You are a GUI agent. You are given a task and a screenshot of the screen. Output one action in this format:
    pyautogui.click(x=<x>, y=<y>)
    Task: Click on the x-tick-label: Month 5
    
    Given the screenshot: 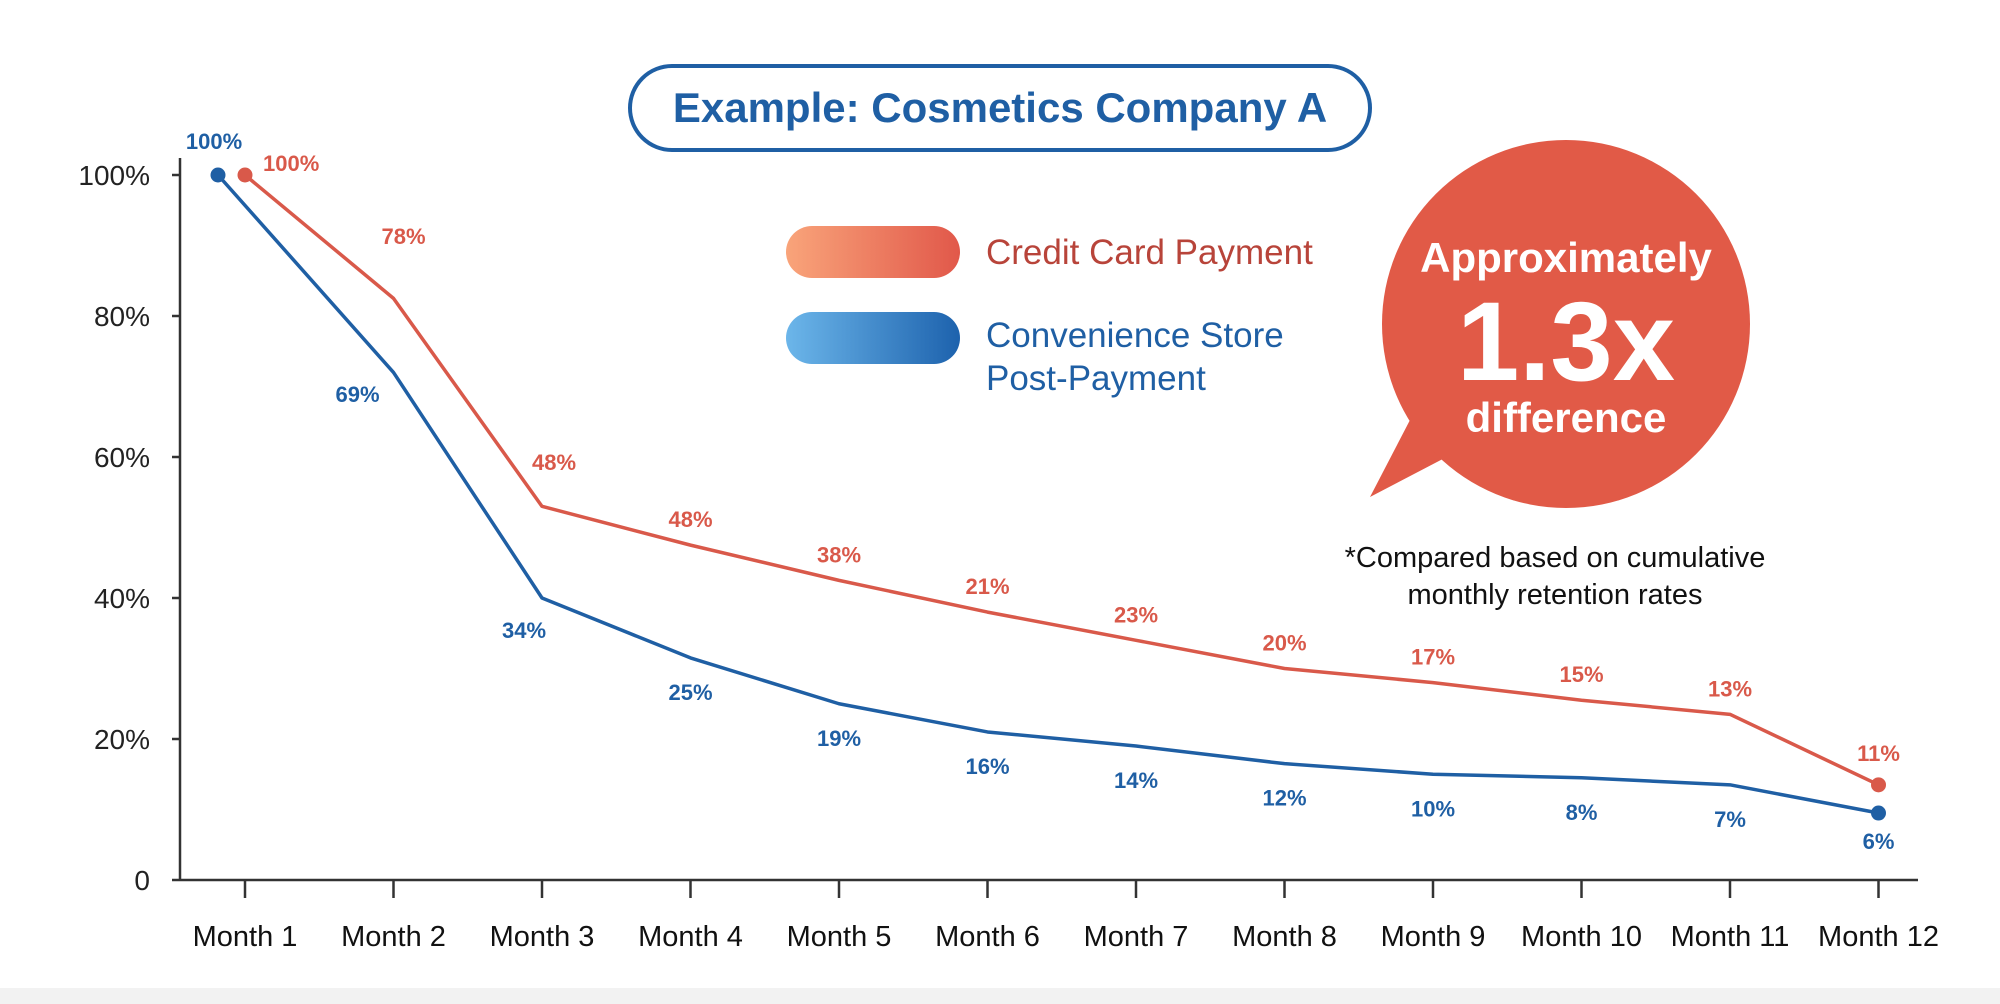 What is the action you would take?
    pyautogui.click(x=839, y=937)
    